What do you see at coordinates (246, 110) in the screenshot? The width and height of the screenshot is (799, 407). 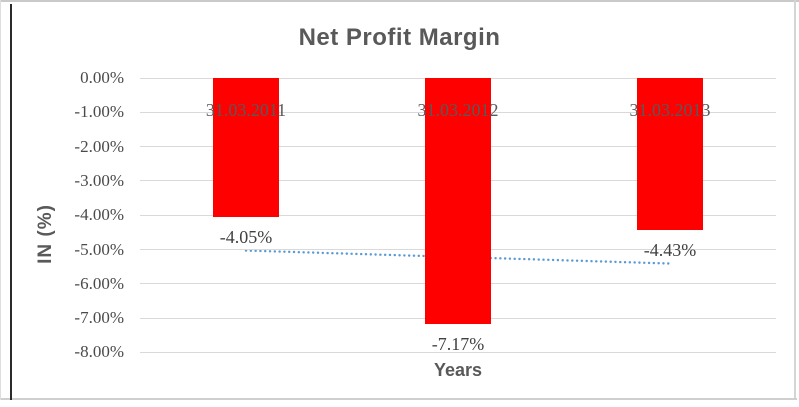 I see `category-label: 31.03.2011` at bounding box center [246, 110].